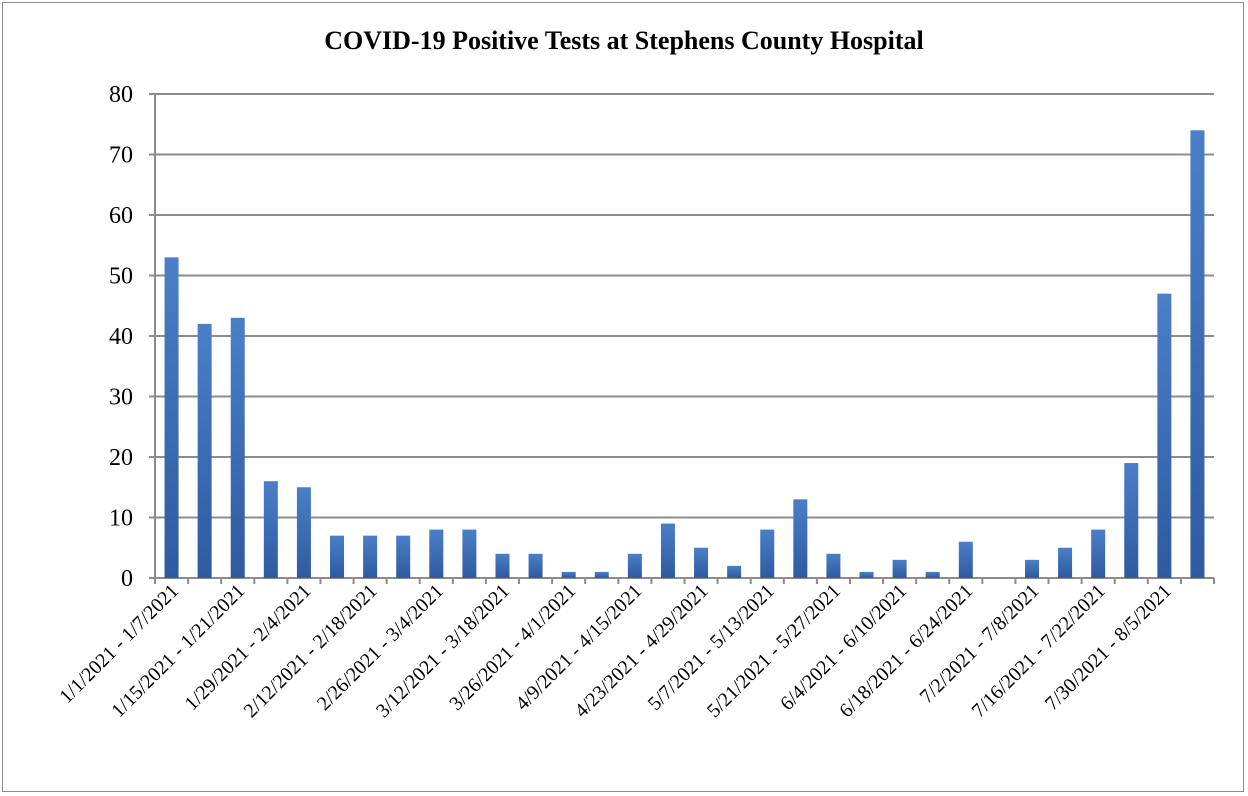 The width and height of the screenshot is (1248, 796). I want to click on y-tick-label: 0, so click(127, 579).